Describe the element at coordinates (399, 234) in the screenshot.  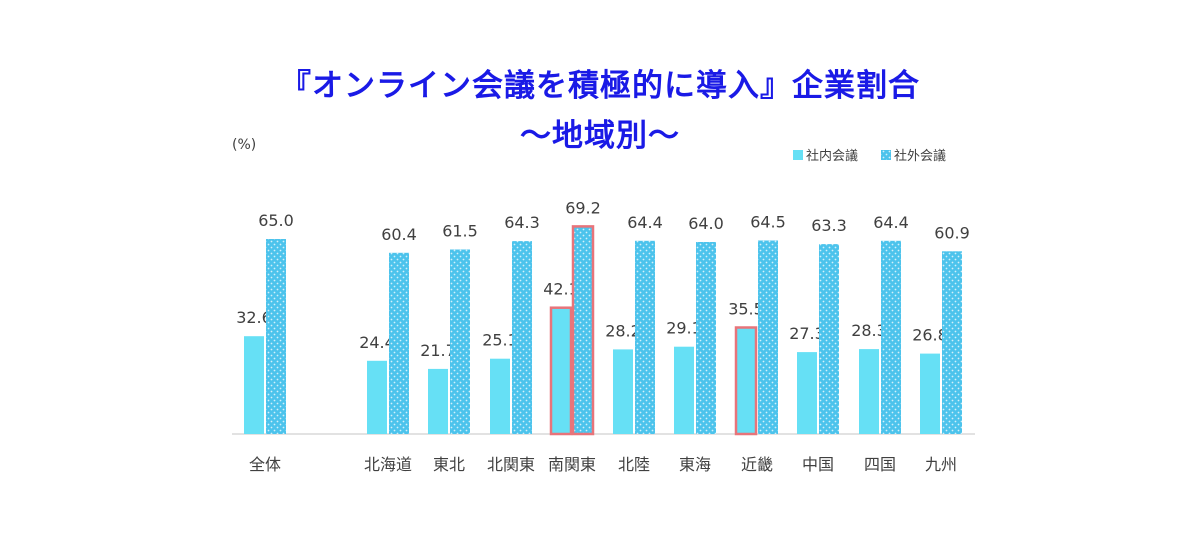
I see `value-label-s1-c1: 60.4` at that location.